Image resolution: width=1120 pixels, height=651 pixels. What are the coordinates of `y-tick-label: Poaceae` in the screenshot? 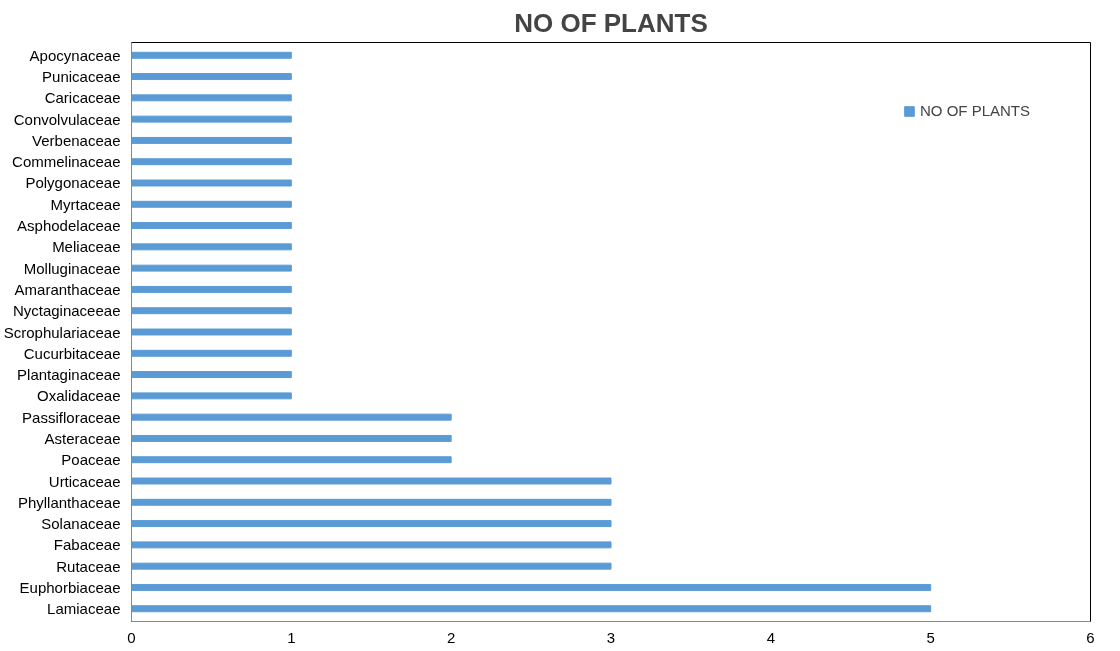 It's located at (91, 460).